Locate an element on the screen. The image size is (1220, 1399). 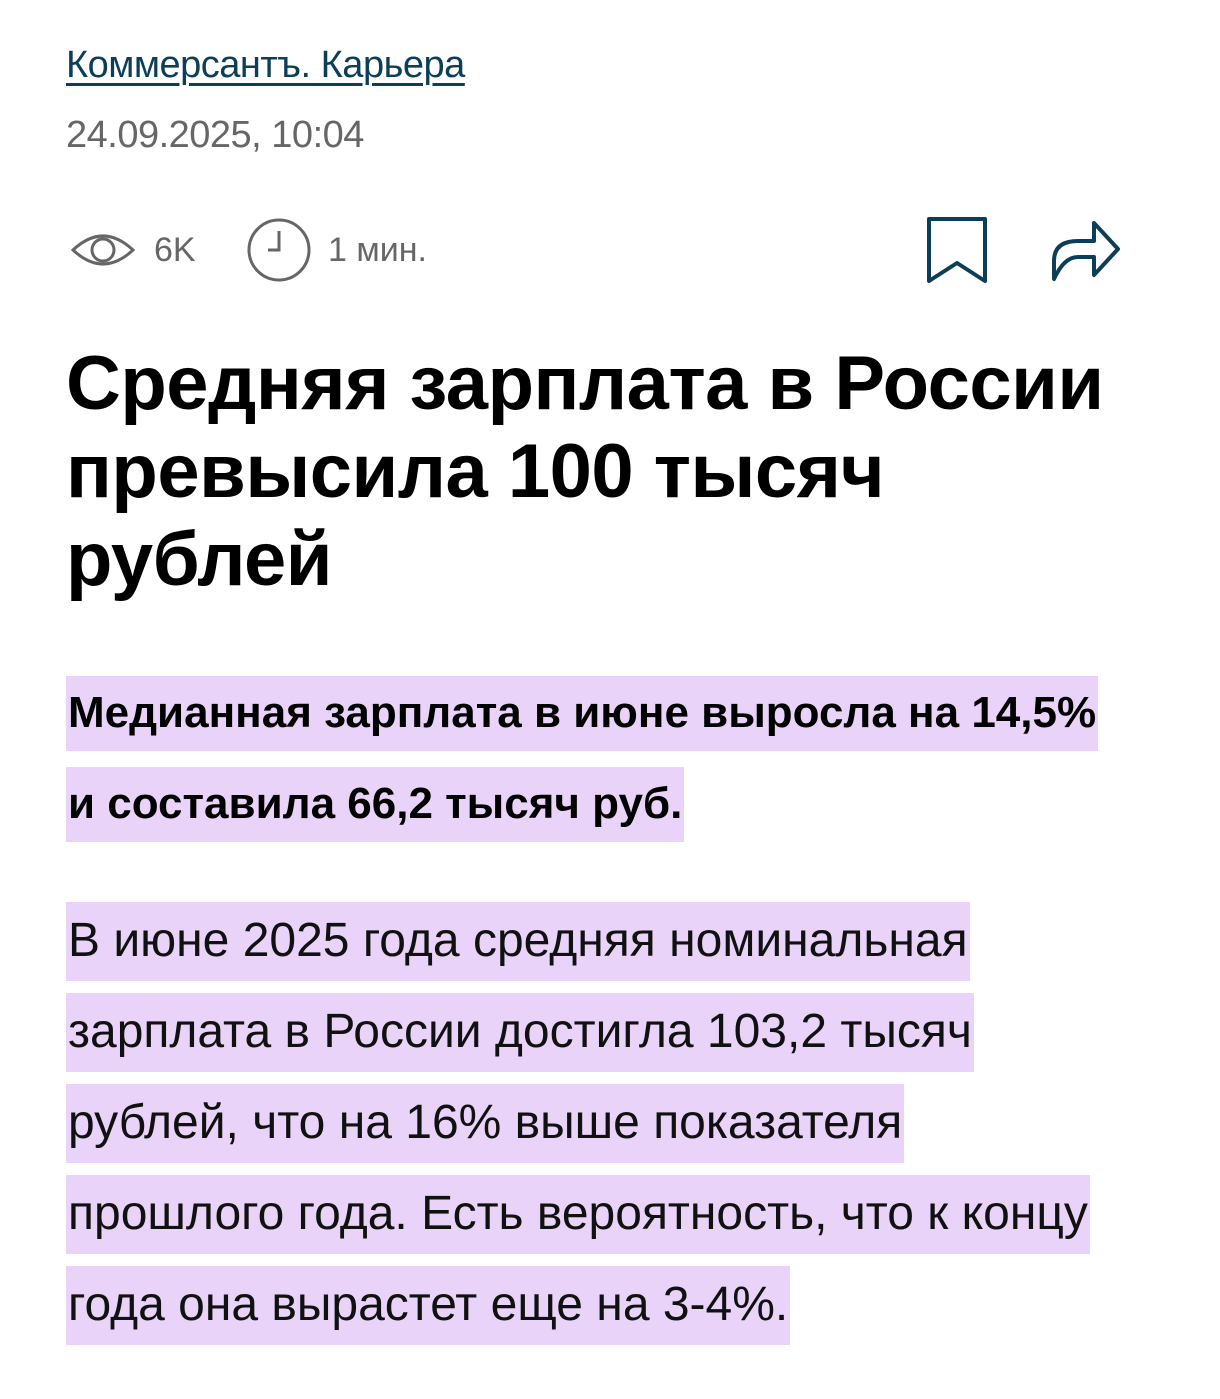
source-link: Коммерсантъ. Карьера is located at coordinates (265, 65).